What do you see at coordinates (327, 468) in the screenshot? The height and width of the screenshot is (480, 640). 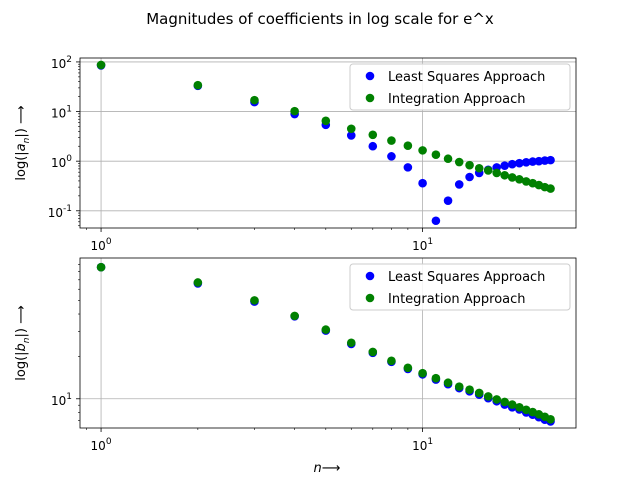 I see `x-axis-label: n⟶` at bounding box center [327, 468].